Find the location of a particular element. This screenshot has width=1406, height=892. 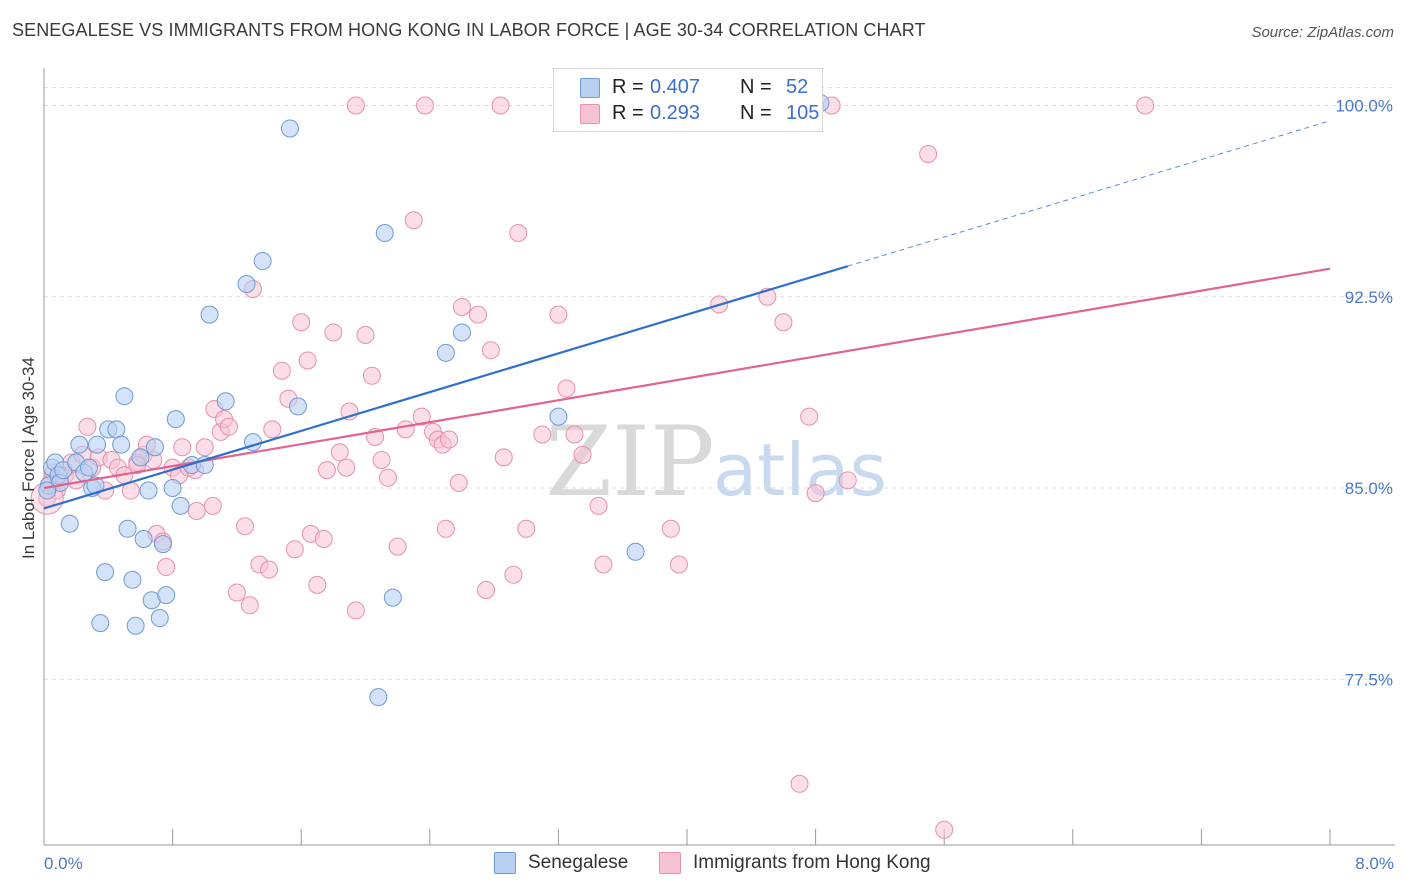

x-tick-label-max: 8.0% is located at coordinates (1374, 863).